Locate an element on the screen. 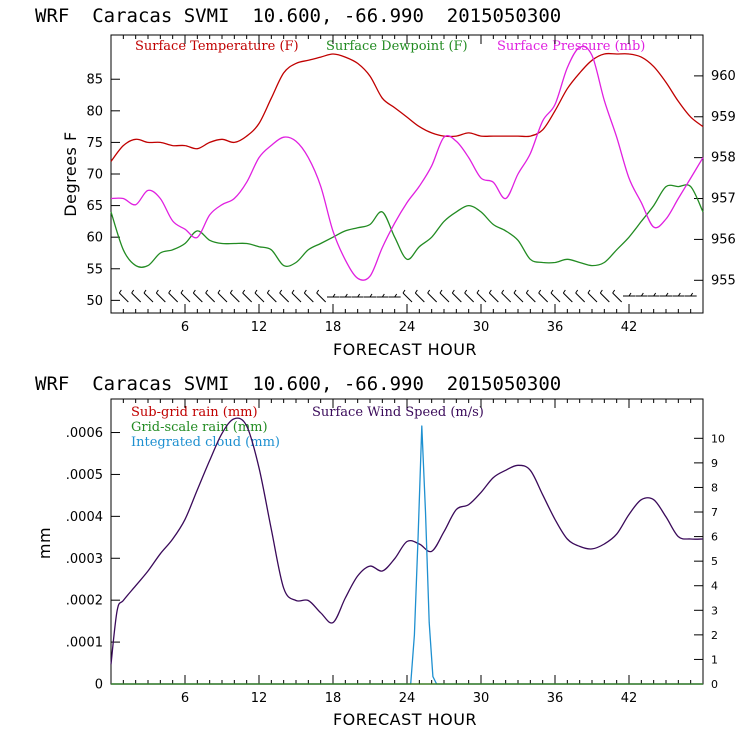  y-tick-label-left: .0005 is located at coordinates (84, 475).